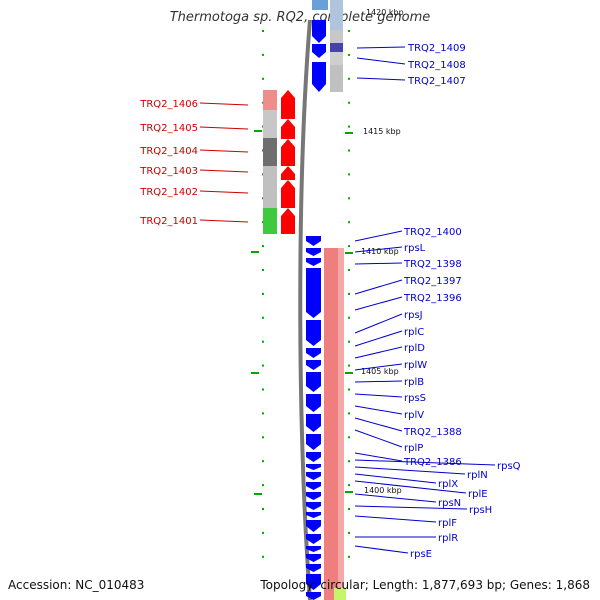 Image resolution: width=600 pixels, height=600 pixels. I want to click on kbp-label: 1420 kbp, so click(385, 12).